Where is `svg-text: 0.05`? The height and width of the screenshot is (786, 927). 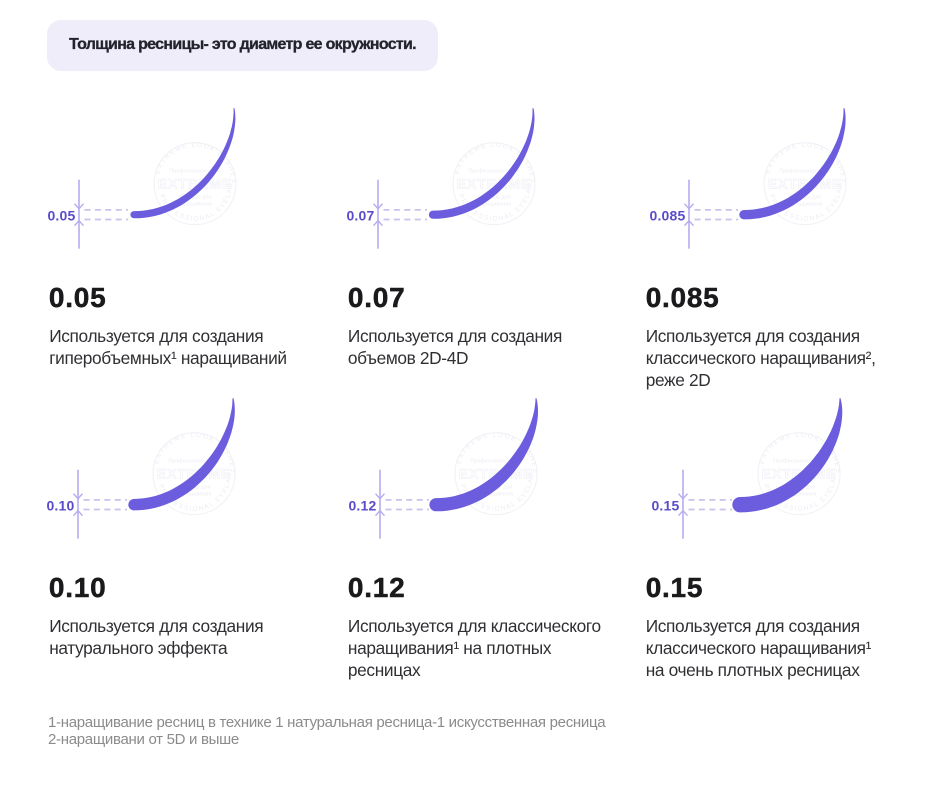 svg-text: 0.05 is located at coordinates (61, 216).